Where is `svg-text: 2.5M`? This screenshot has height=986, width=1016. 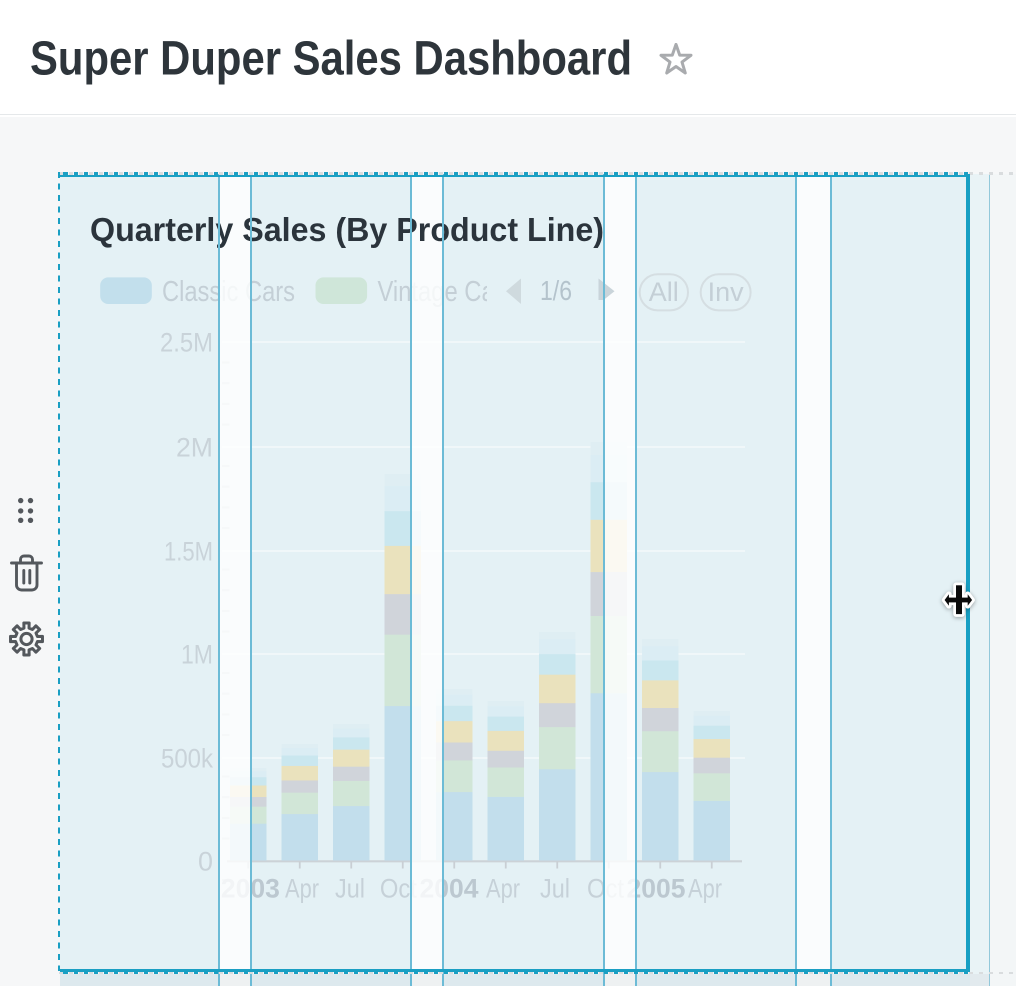 svg-text: 2.5M is located at coordinates (186, 343).